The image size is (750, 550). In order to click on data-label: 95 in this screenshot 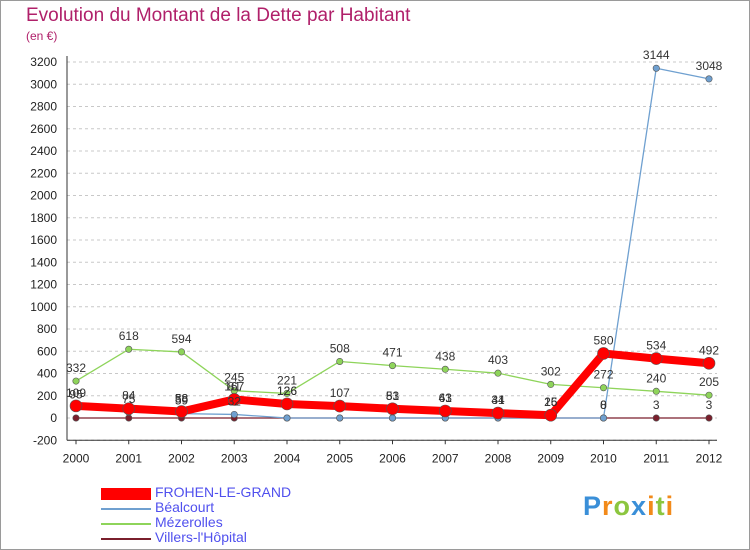, I will do `click(76, 394)`.